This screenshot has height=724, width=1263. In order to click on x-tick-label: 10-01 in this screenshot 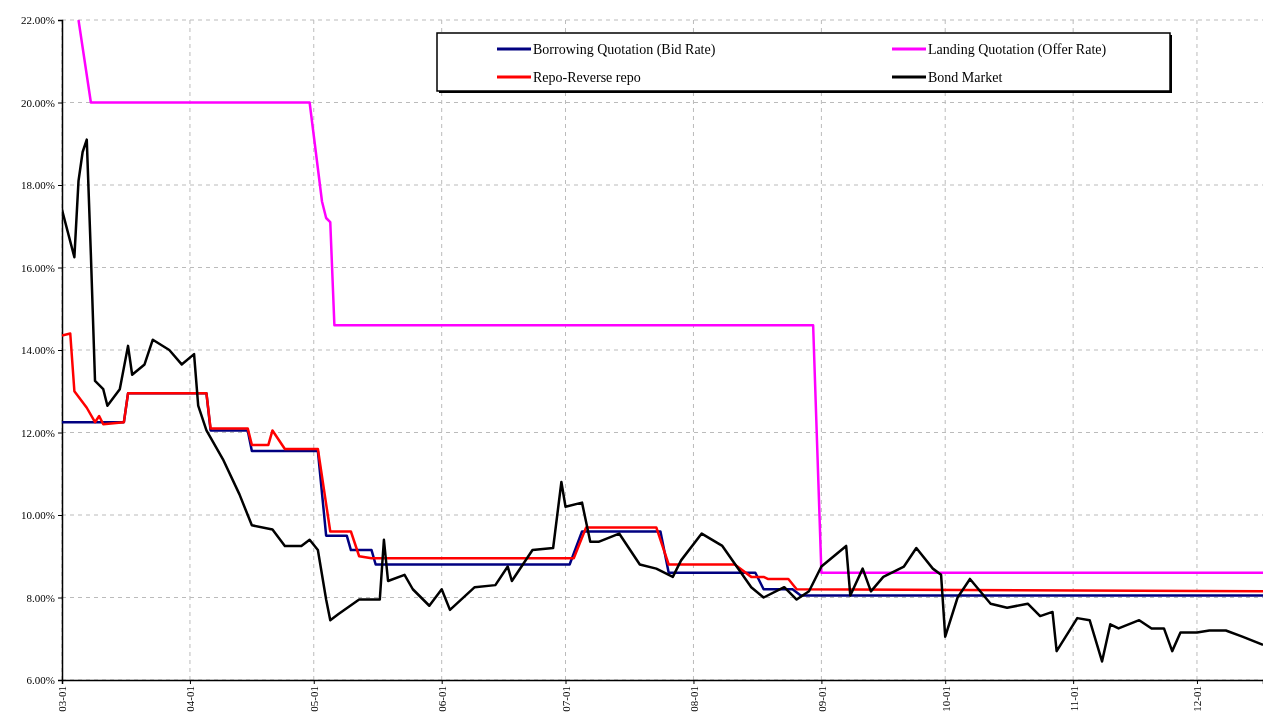, I will do `click(945, 699)`.